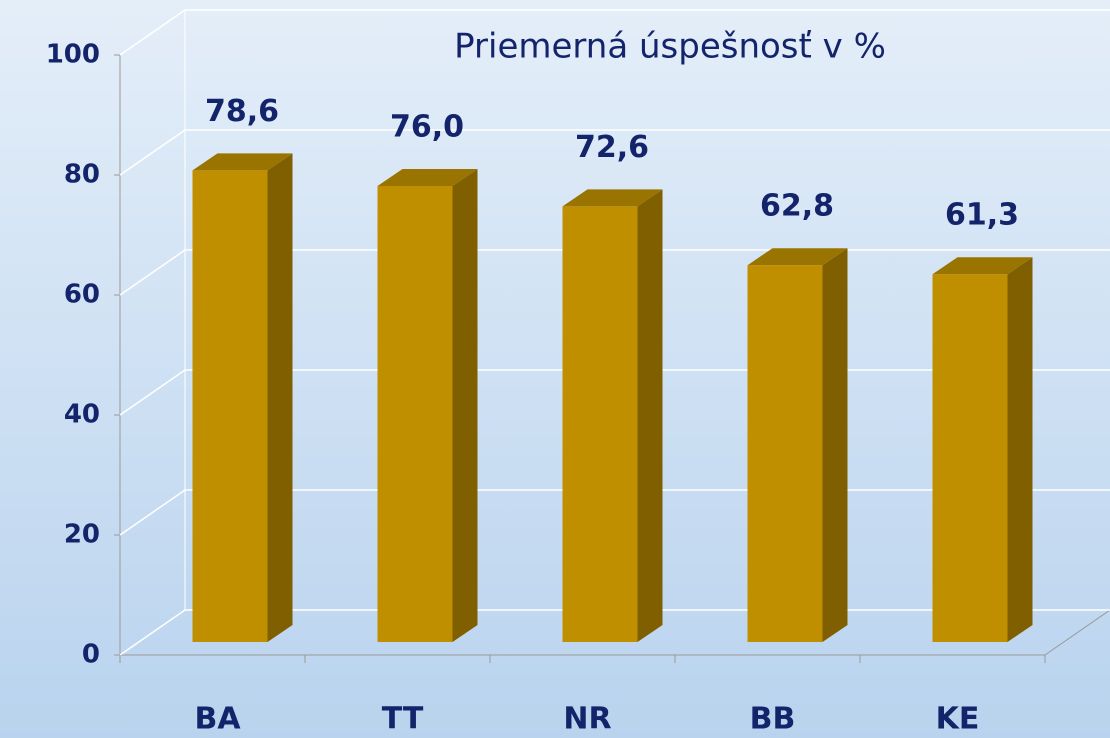 This screenshot has height=738, width=1110. I want to click on value-label: 78,6, so click(242, 111).